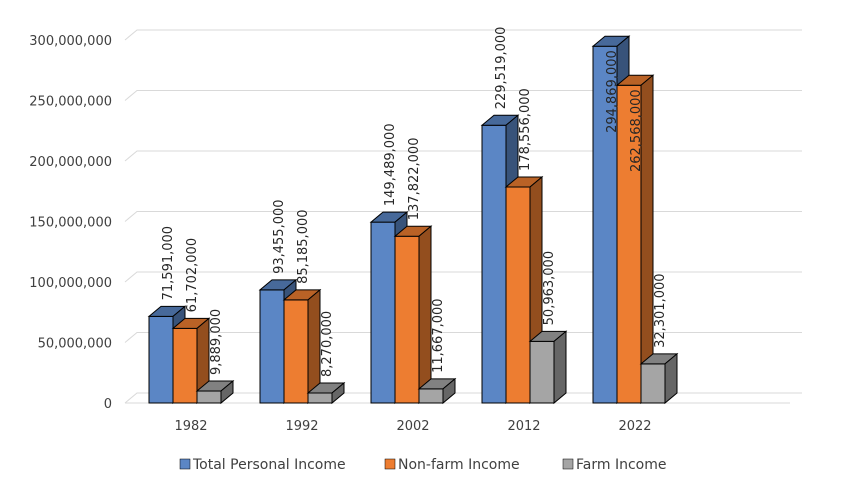 The height and width of the screenshot is (493, 846). Describe the element at coordinates (438, 335) in the screenshot. I see `data-label: 11,667,000` at that location.